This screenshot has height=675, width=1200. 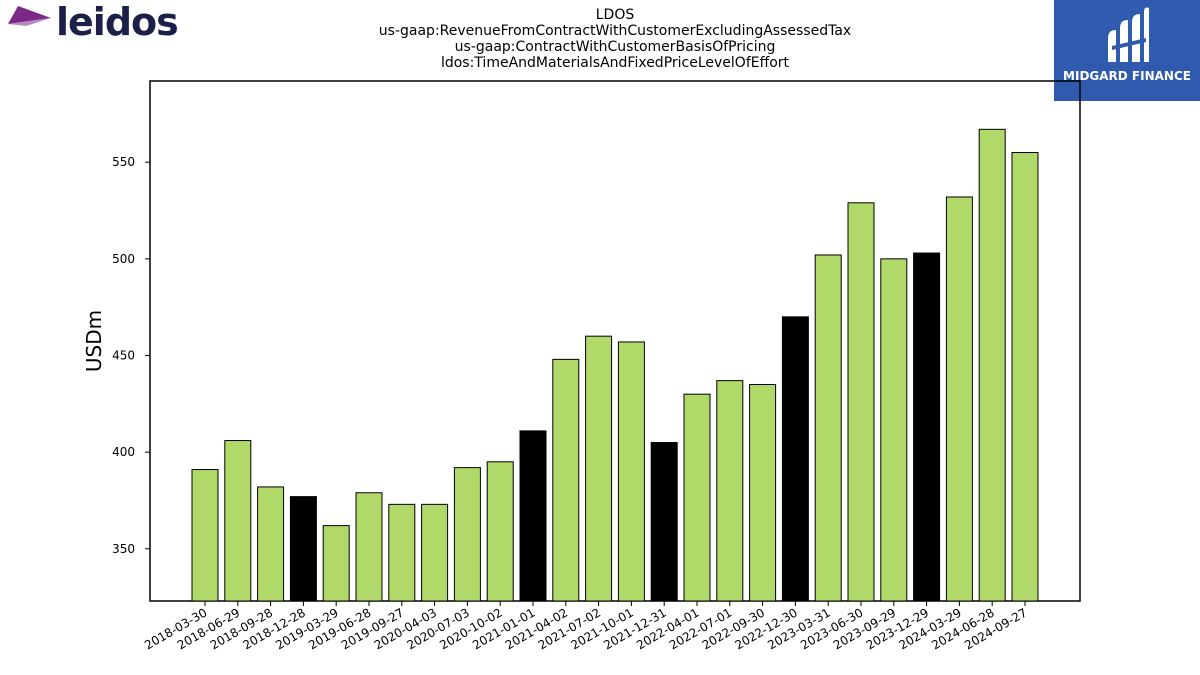 I want to click on midgard-brand-text: MIDGARD FINANCE, so click(x=1127, y=76).